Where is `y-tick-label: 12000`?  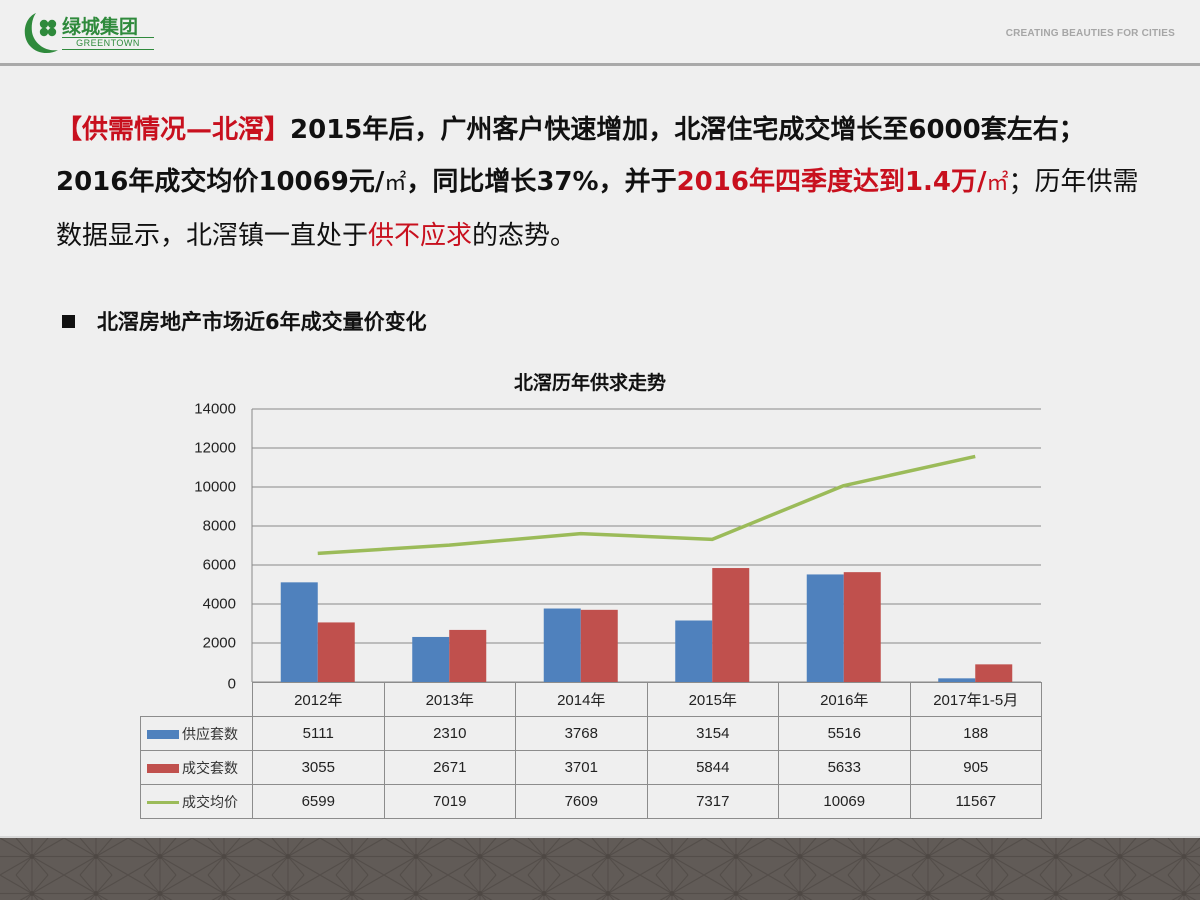
y-tick-label: 12000 is located at coordinates (215, 448).